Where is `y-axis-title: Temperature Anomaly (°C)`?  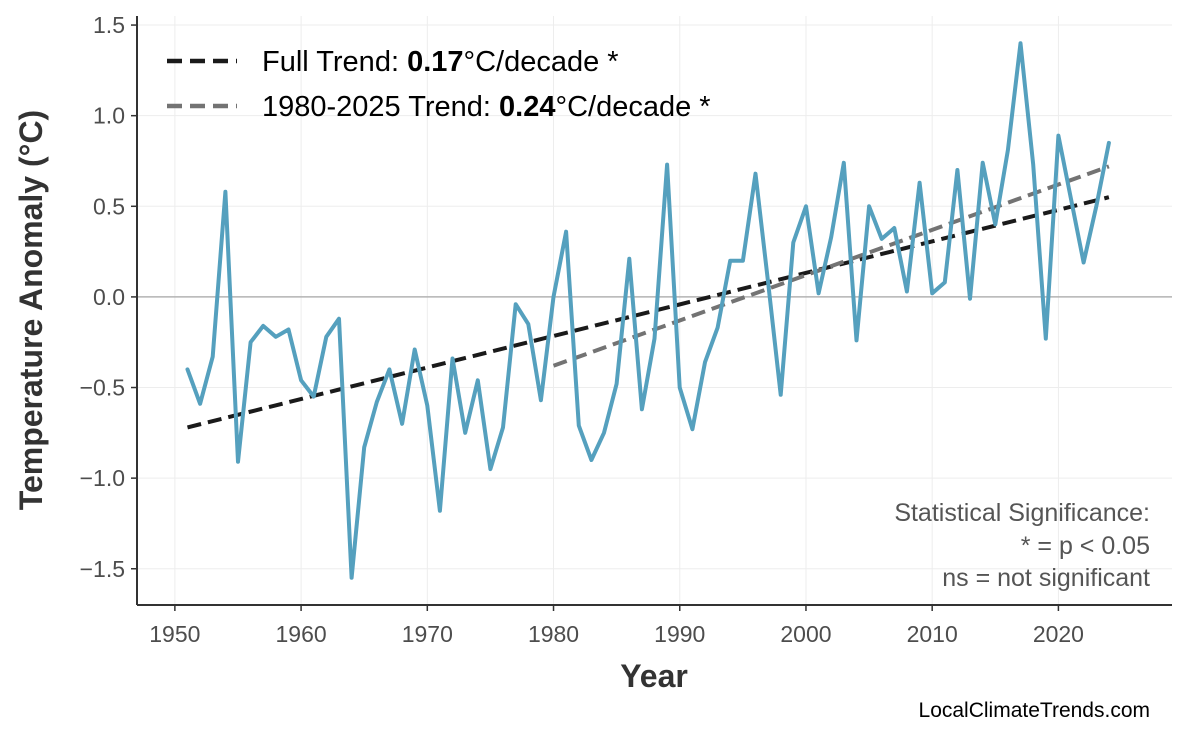
y-axis-title: Temperature Anomaly (°C) is located at coordinates (31, 310).